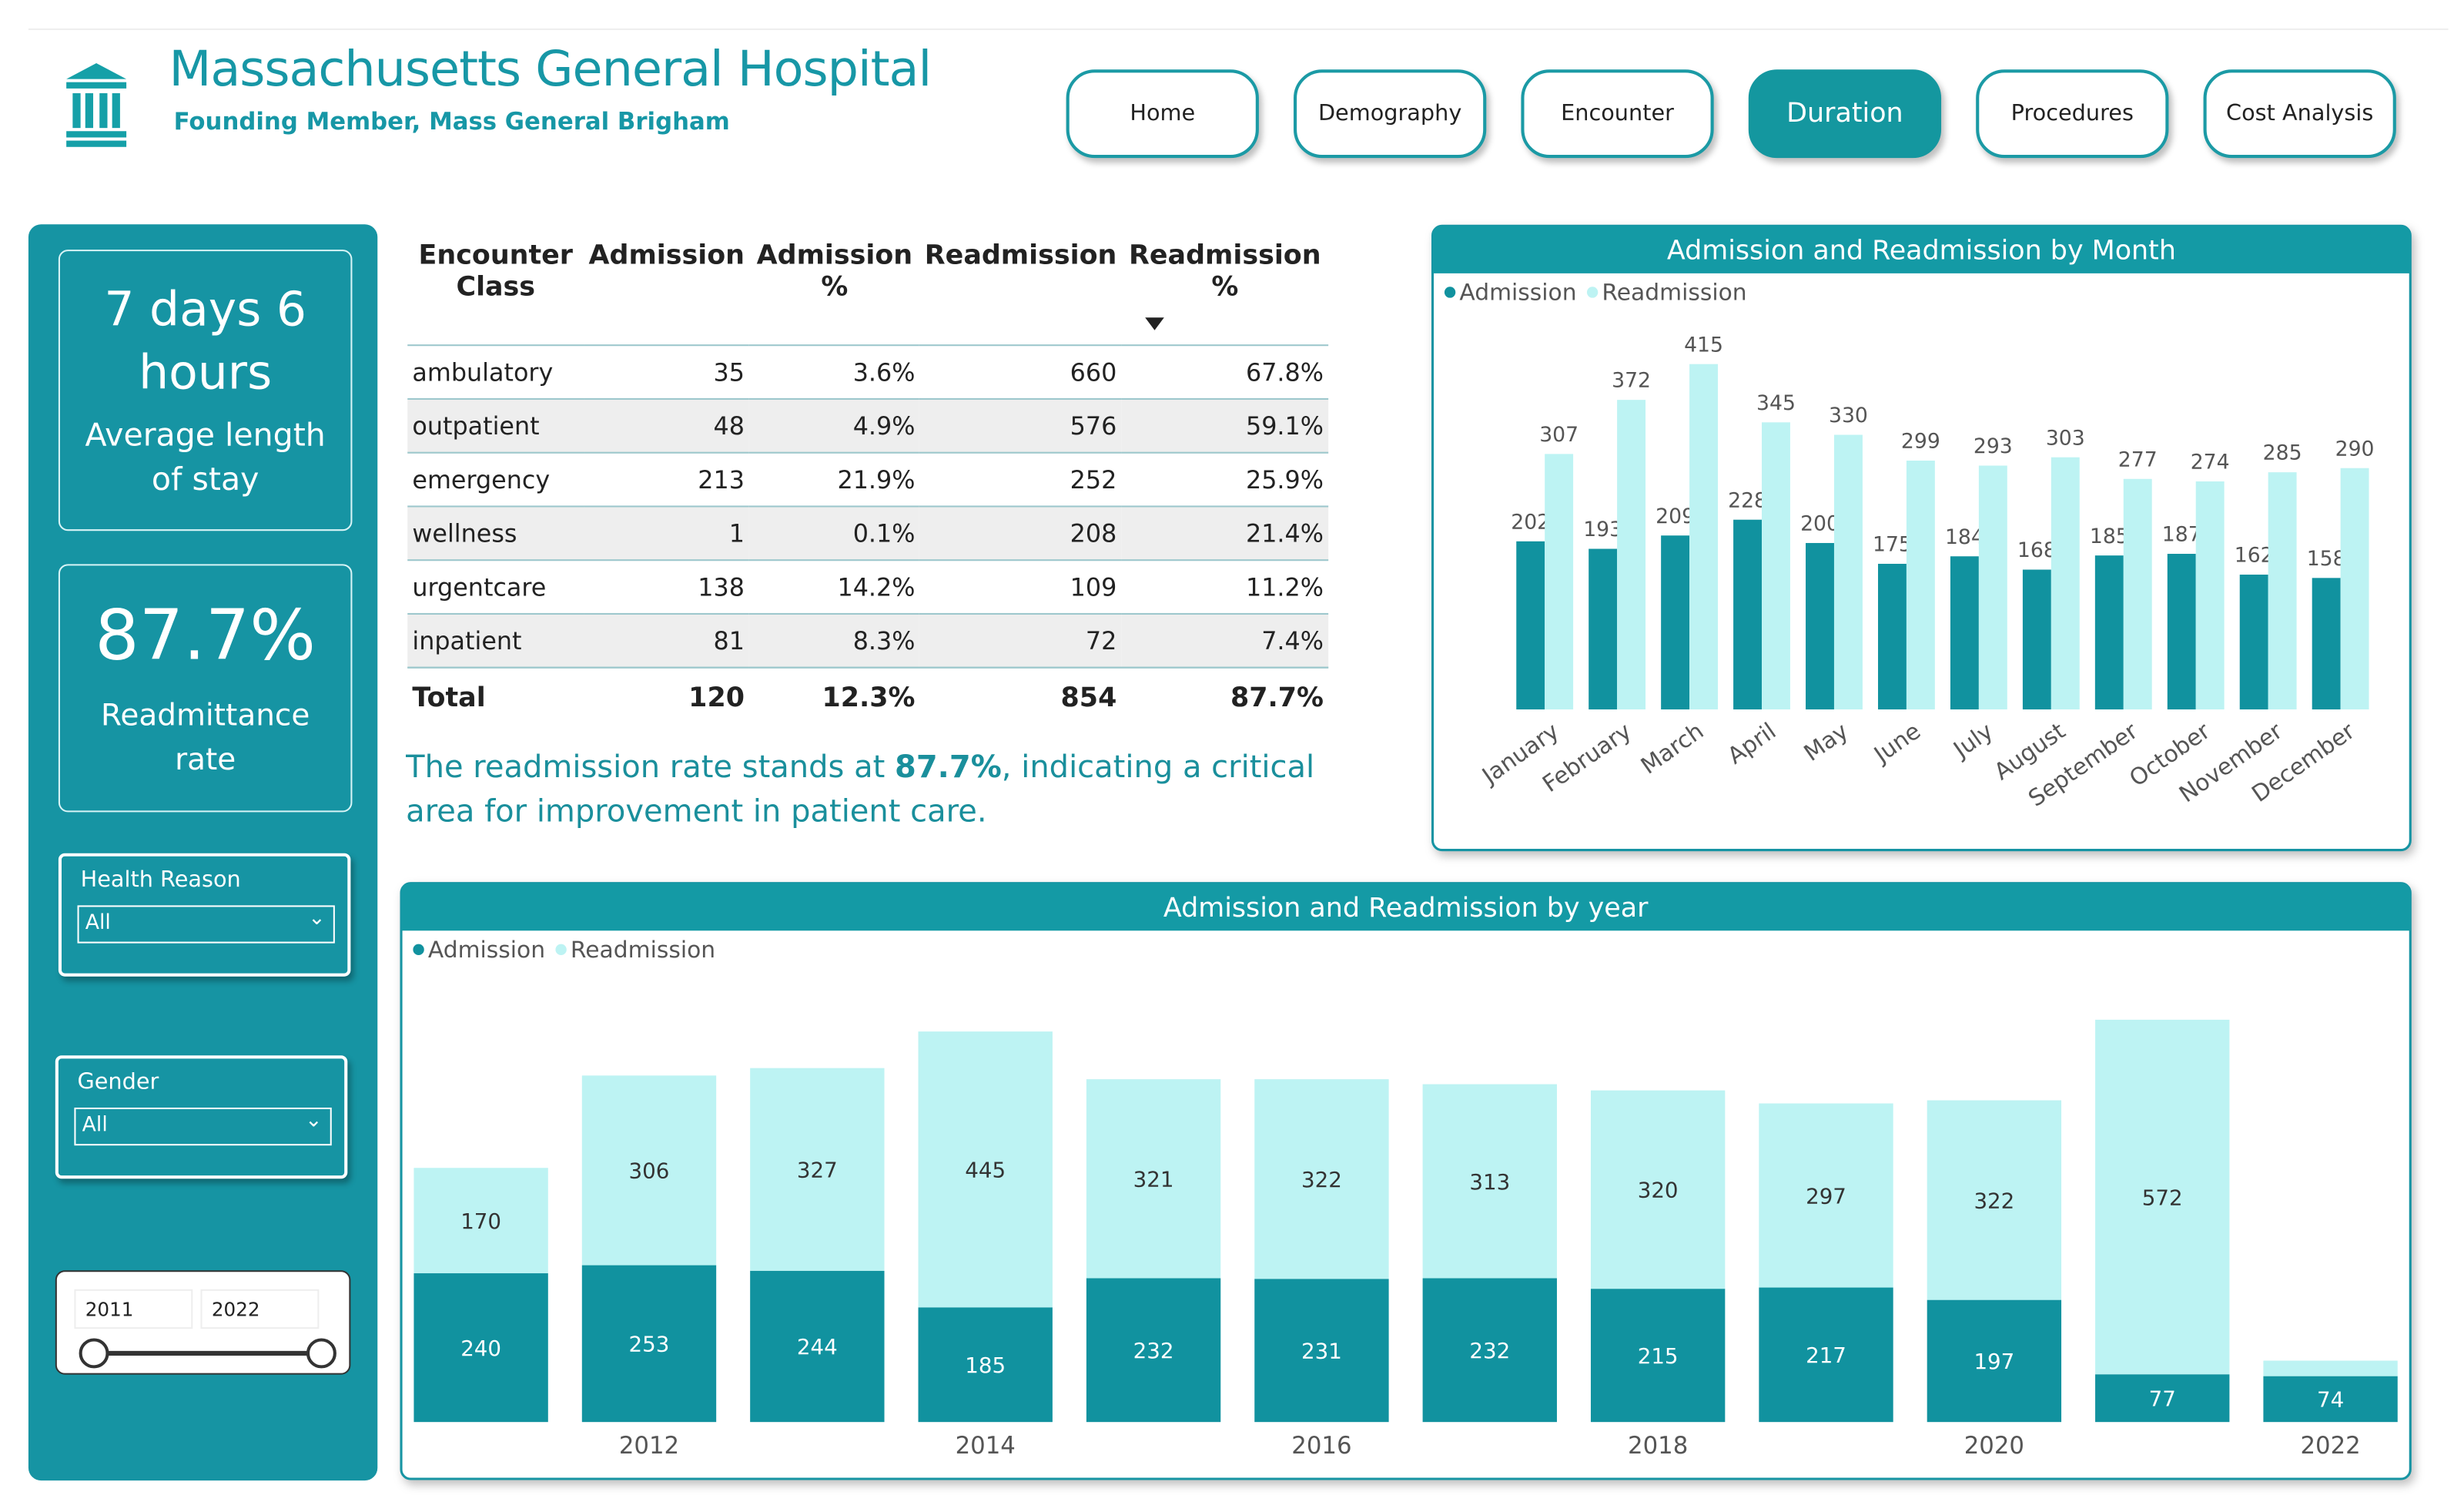  I want to click on column-header: Admission %, so click(834, 271).